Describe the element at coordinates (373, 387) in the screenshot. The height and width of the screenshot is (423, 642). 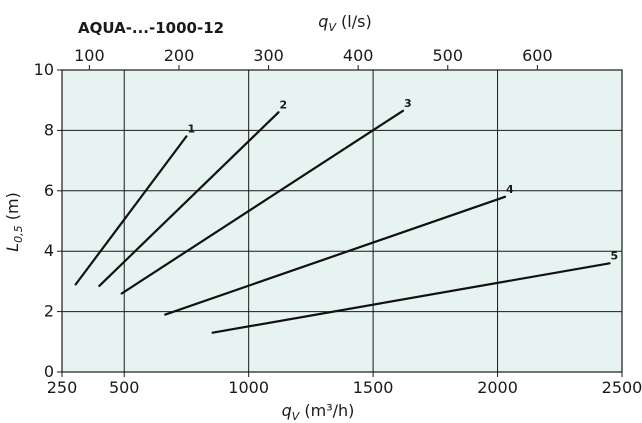
I see `x-tick-label: 1500` at that location.